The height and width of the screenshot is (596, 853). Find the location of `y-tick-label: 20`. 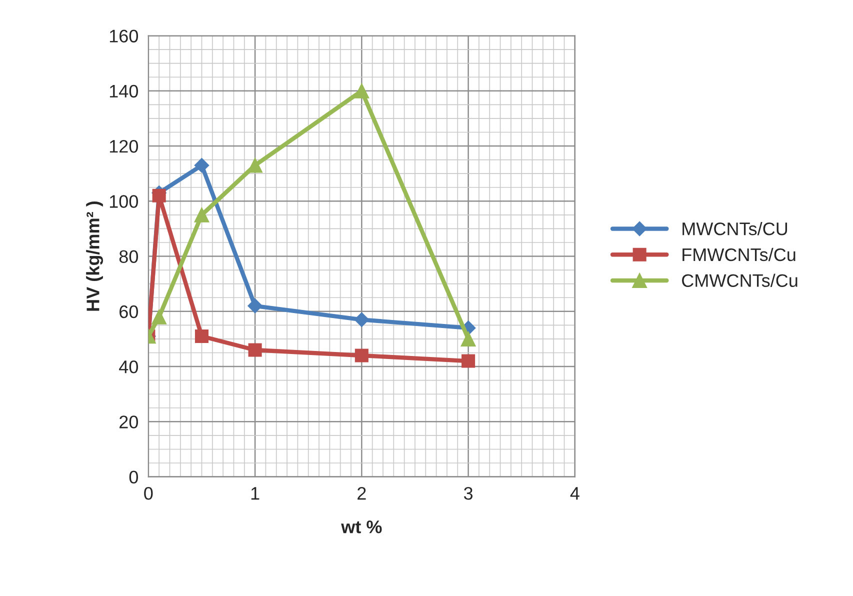

y-tick-label: 20 is located at coordinates (129, 422).